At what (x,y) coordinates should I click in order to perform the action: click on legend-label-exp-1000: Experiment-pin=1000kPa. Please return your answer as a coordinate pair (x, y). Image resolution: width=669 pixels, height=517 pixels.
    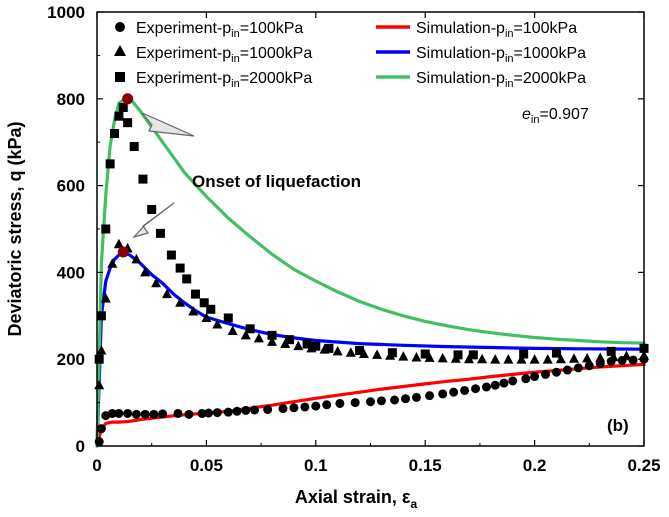
    Looking at the image, I should click on (224, 55).